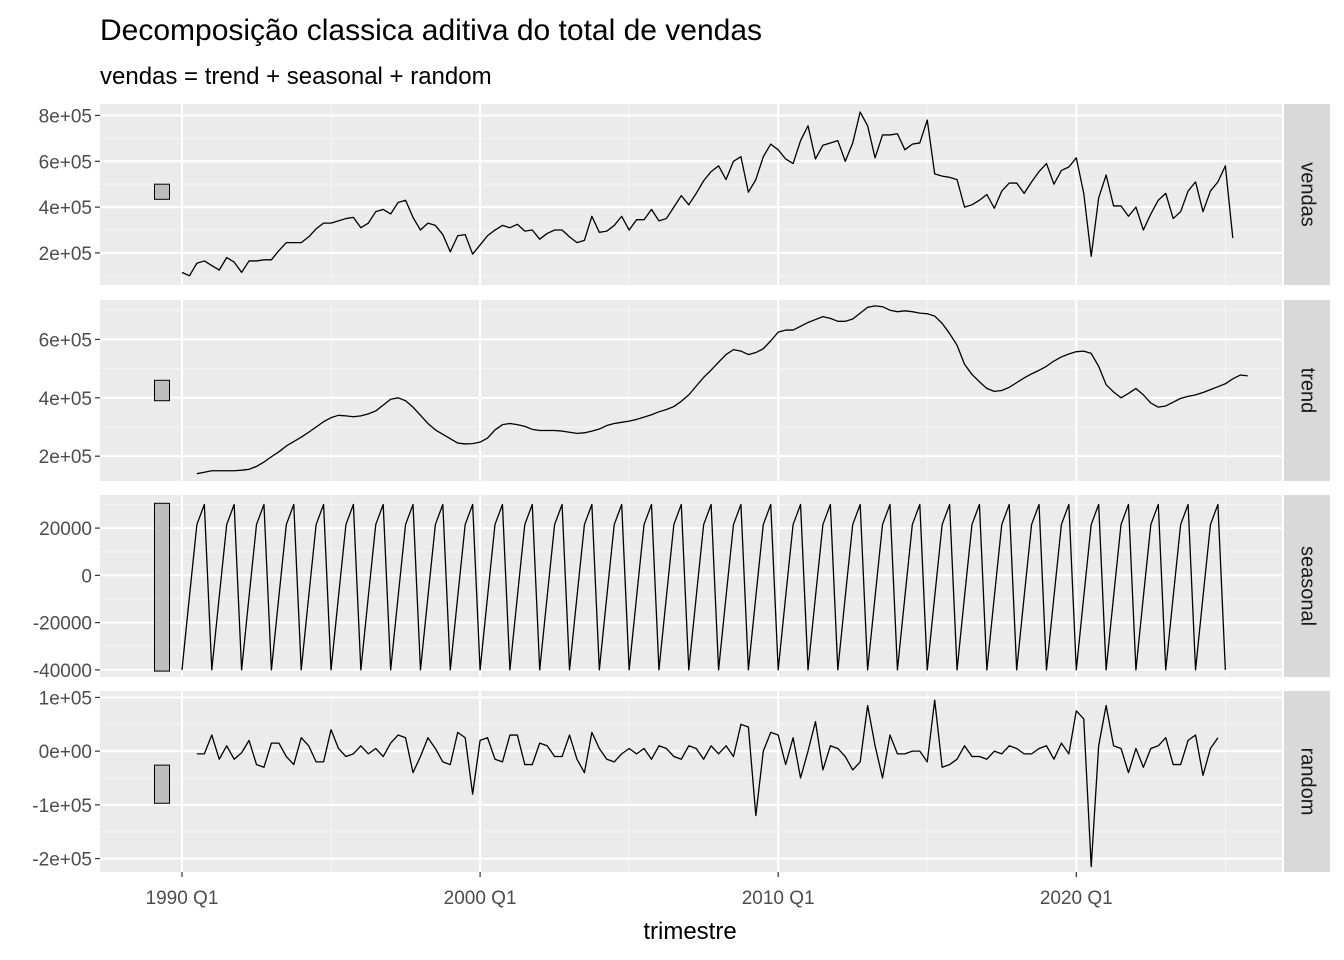 This screenshot has height=960, width=1344. Describe the element at coordinates (62, 860) in the screenshot. I see `y-tick-label: -2e+05` at that location.